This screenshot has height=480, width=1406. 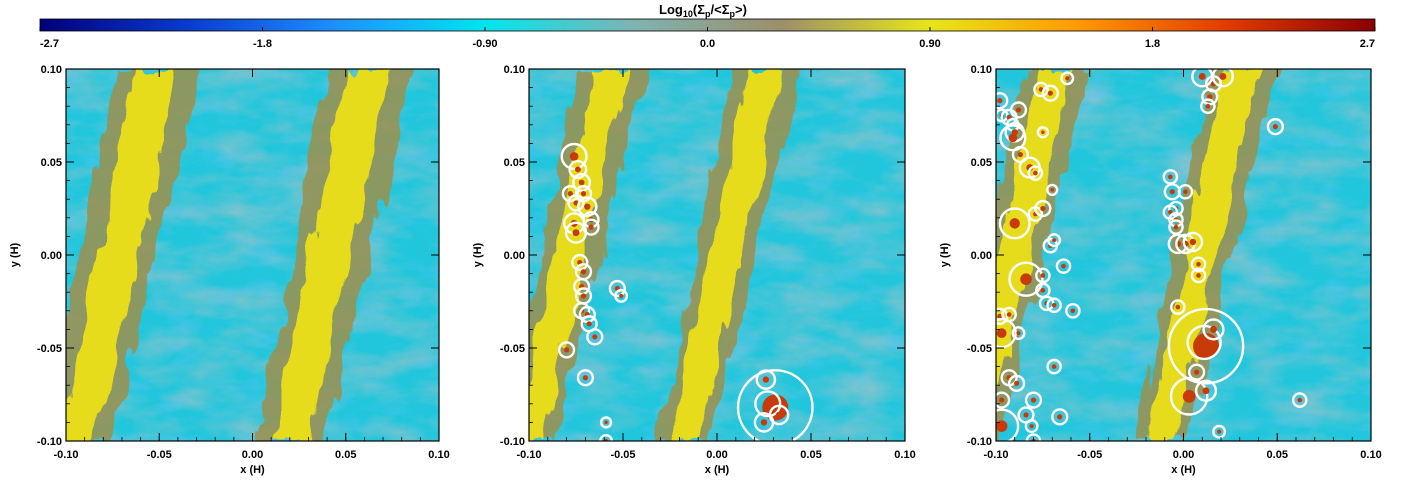 I want to click on y-tick-label: 0.10, so click(x=514, y=70).